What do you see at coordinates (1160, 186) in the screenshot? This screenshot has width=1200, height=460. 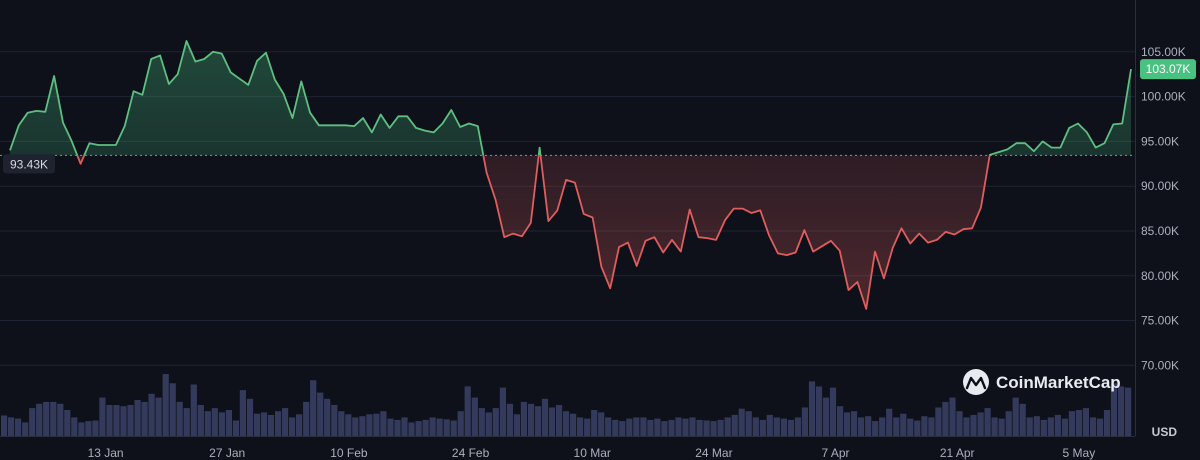 I see `y-tick-label: 90.00K` at bounding box center [1160, 186].